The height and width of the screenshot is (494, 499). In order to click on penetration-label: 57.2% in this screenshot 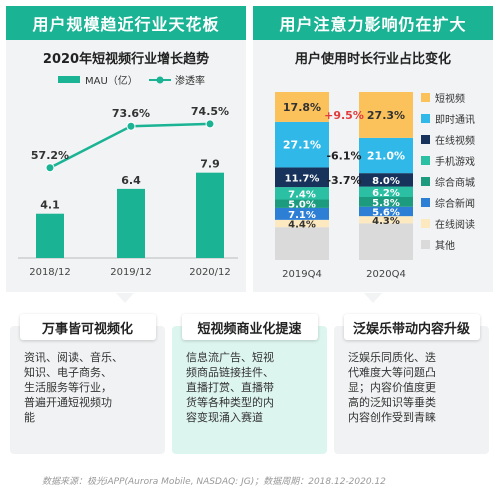, I will do `click(50, 155)`.